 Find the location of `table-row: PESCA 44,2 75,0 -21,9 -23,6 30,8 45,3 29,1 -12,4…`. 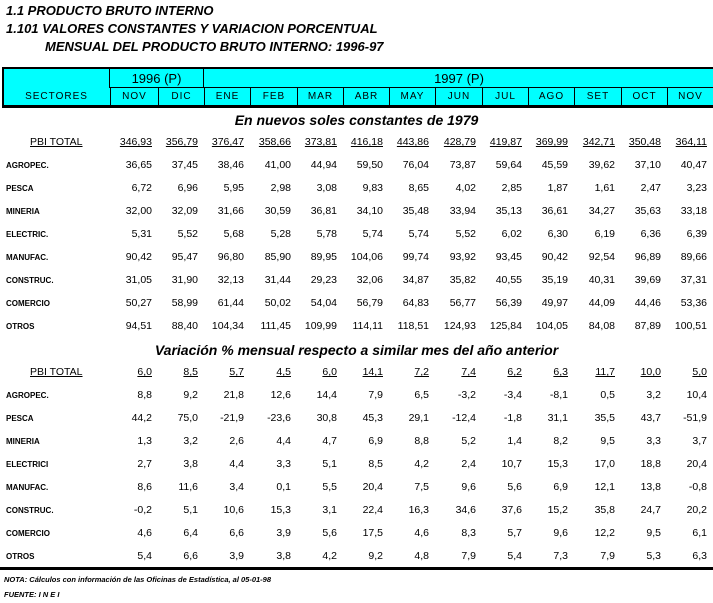

table-row: PESCA 44,2 75,0 -21,9 -23,6 30,8 45,3 29,1 -12,4… is located at coordinates (356, 420).